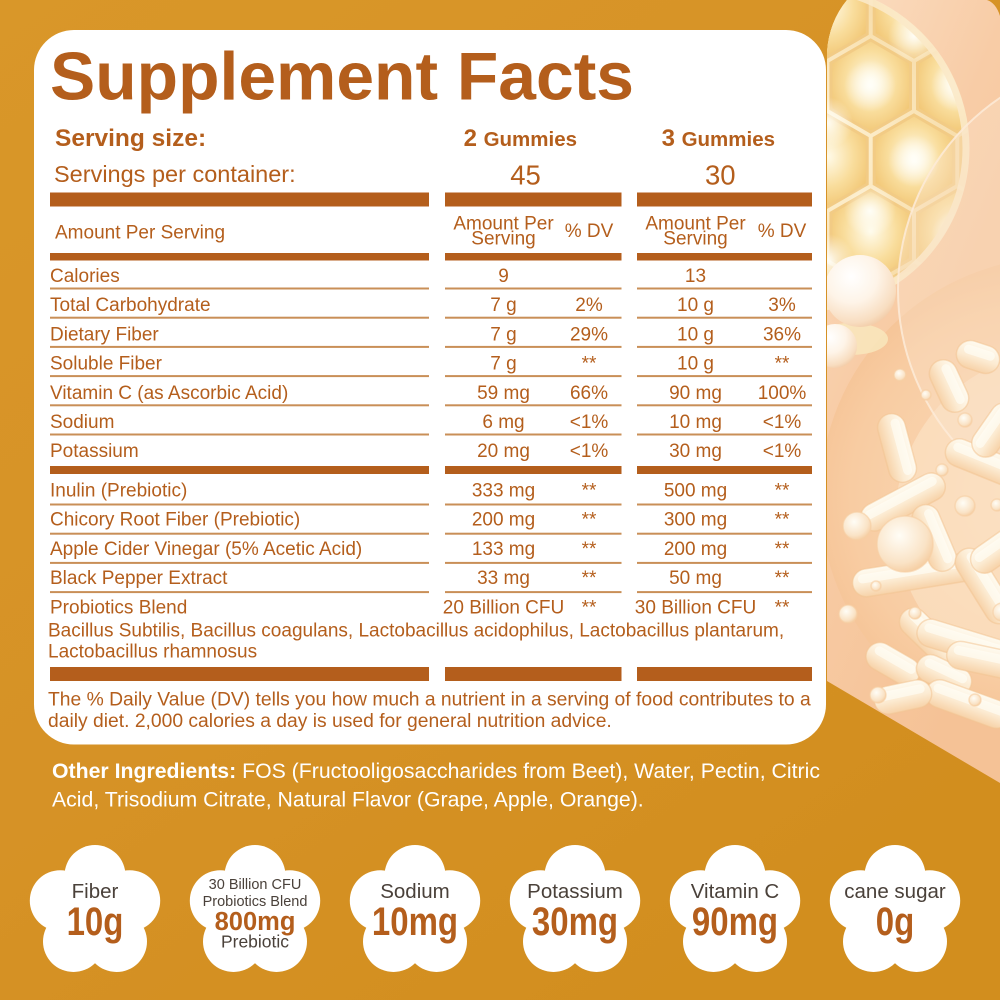 Image resolution: width=1000 pixels, height=1000 pixels. Describe the element at coordinates (104, 334) in the screenshot. I see `svg-text: Dietary Fiber` at that location.